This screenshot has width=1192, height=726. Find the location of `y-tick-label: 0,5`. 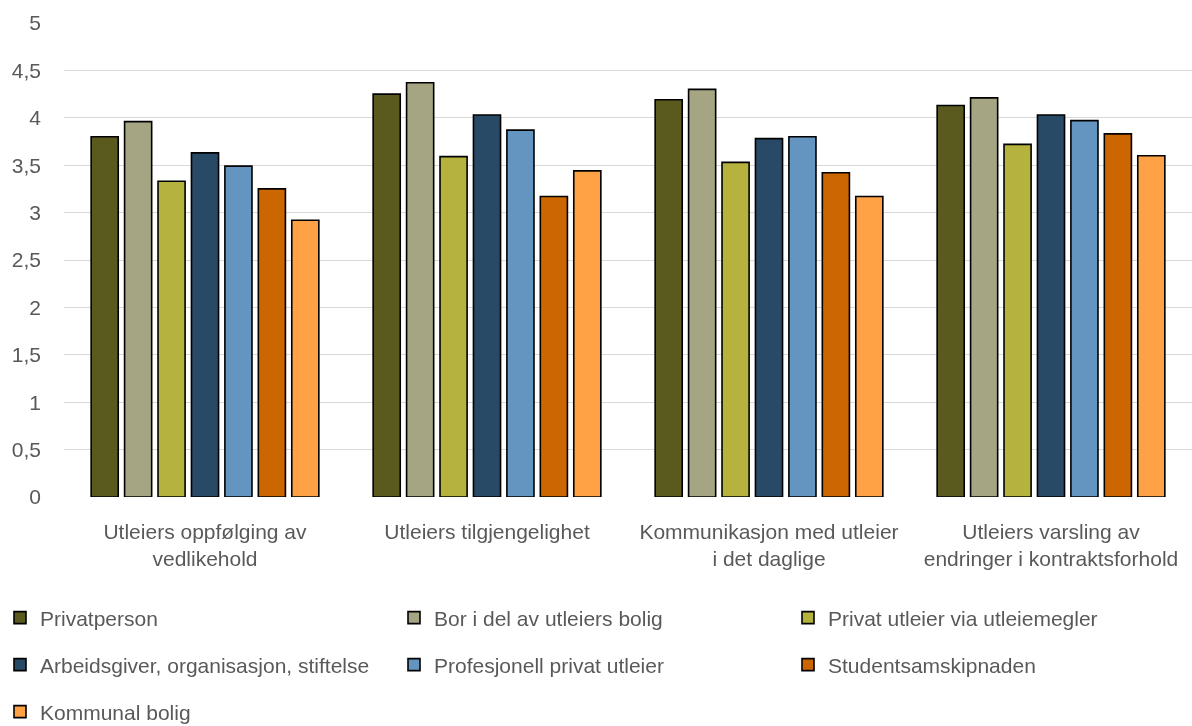

y-tick-label: 0,5 is located at coordinates (26, 449).